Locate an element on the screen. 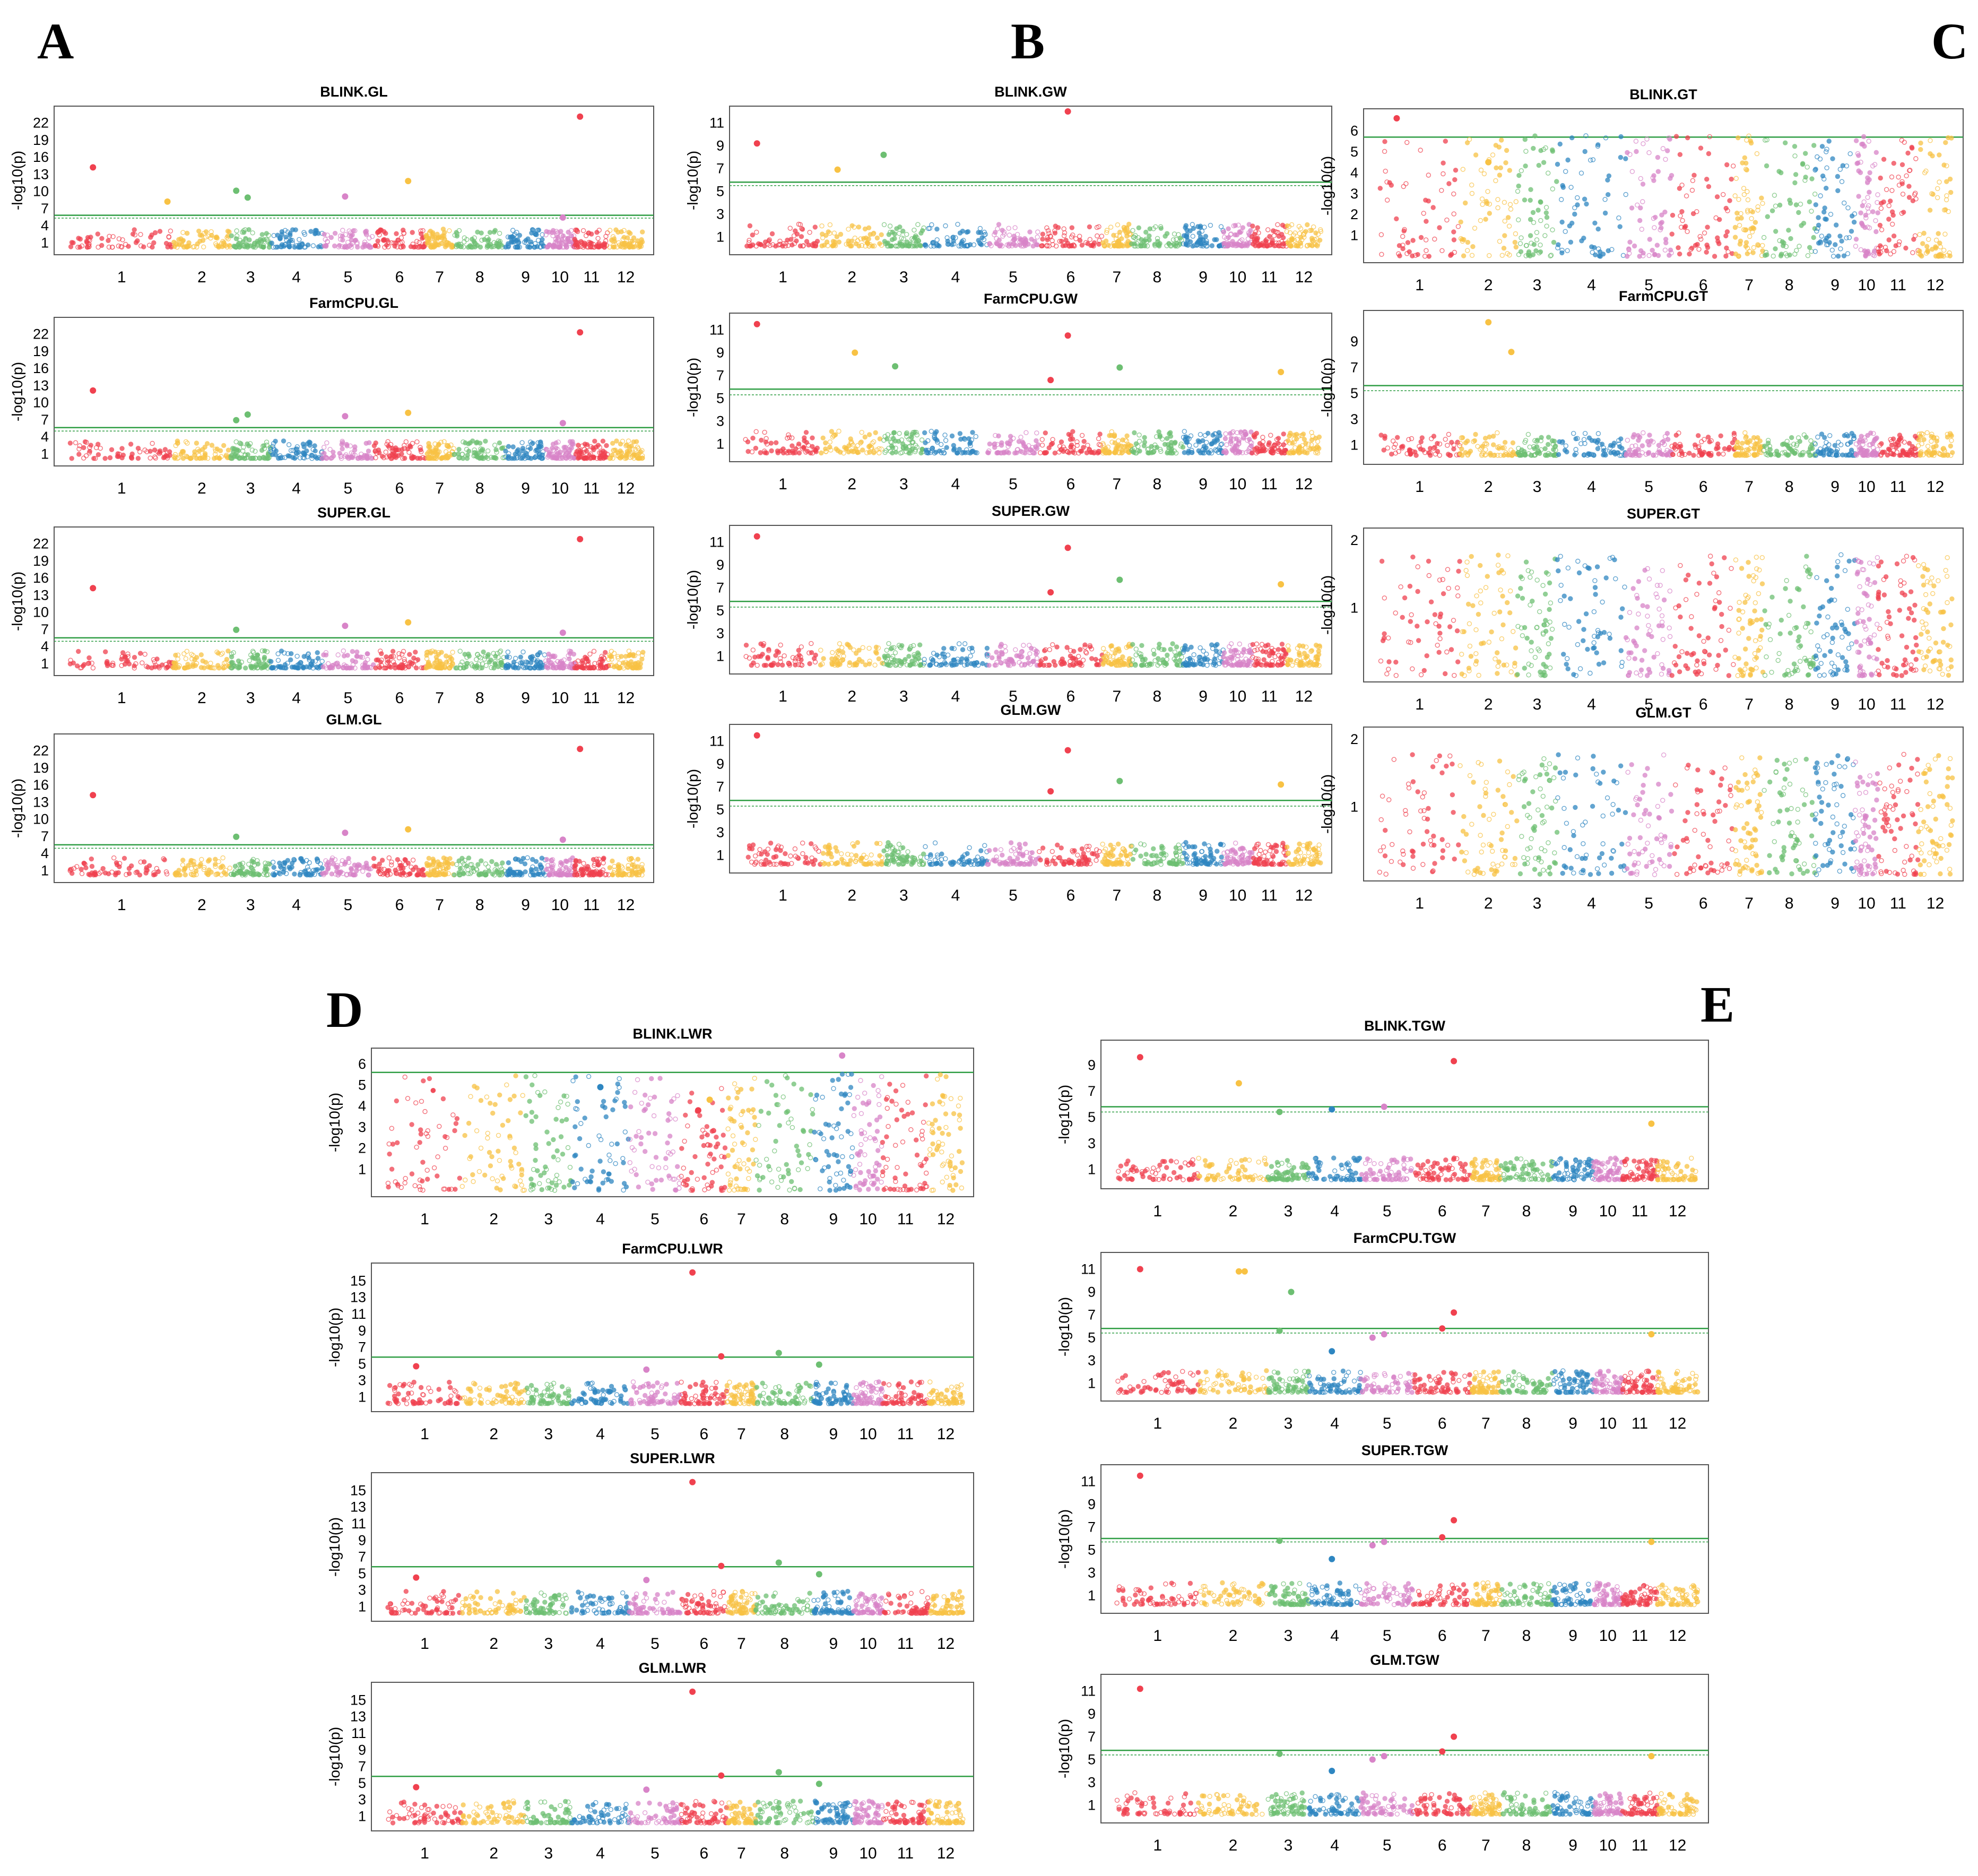  chromosome-label: 4 is located at coordinates (955, 485).